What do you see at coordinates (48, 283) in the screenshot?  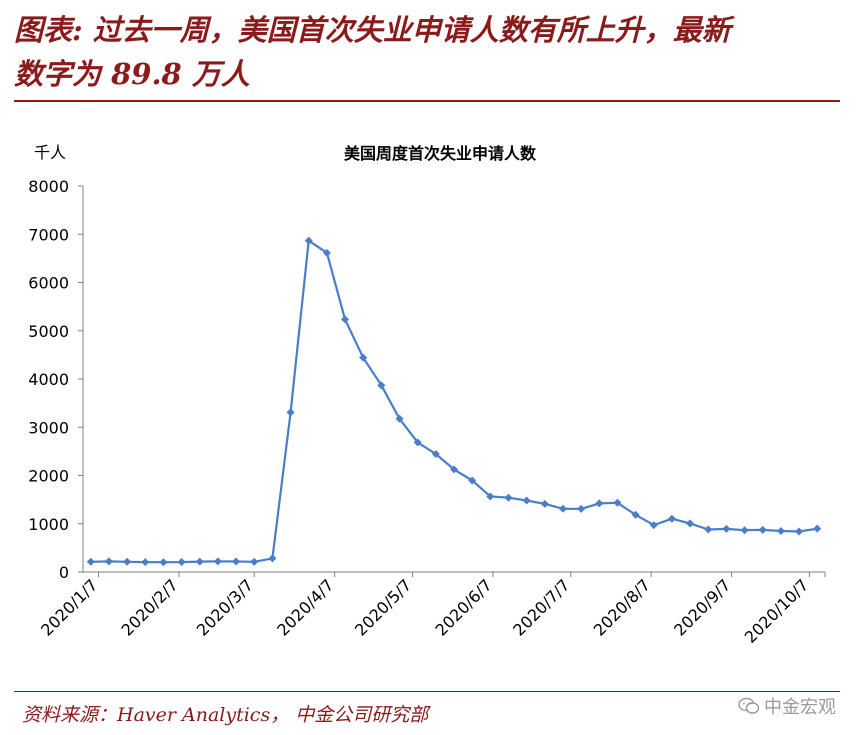 I see `y-tick-label: 6000` at bounding box center [48, 283].